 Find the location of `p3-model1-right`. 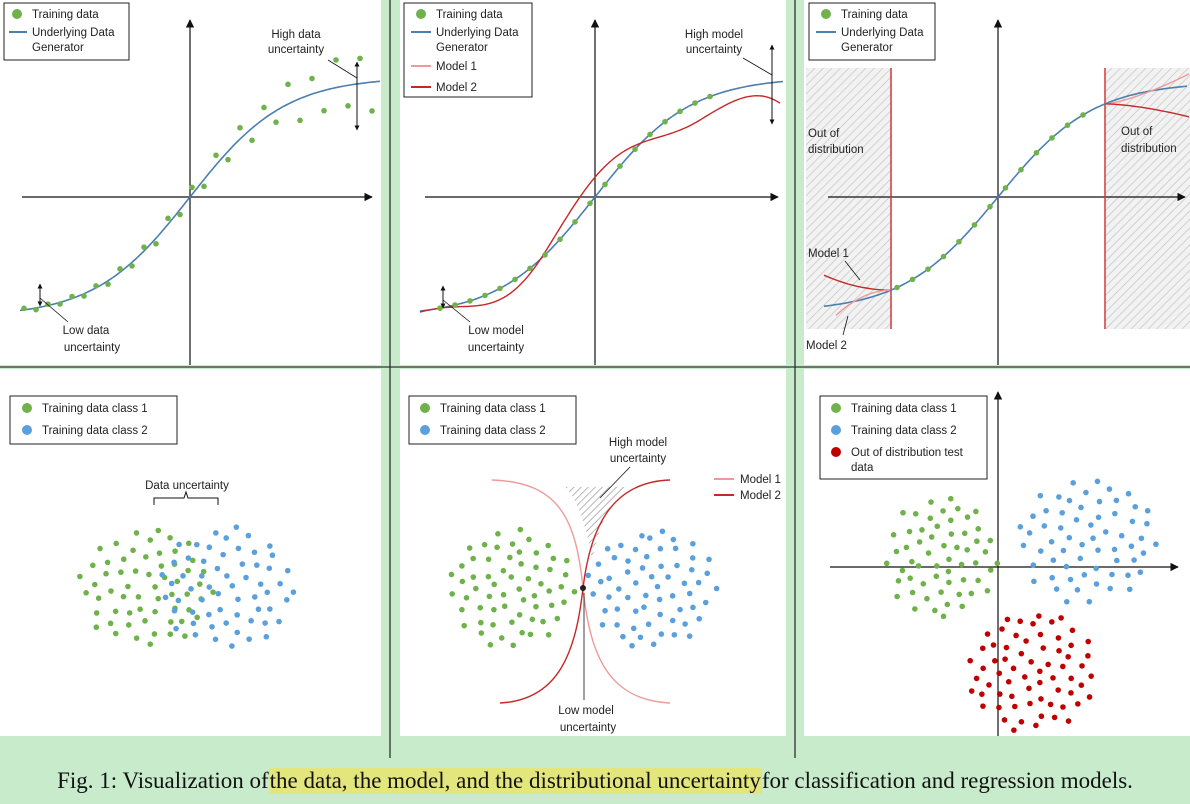

p3-model1-right is located at coordinates (1147, 89).